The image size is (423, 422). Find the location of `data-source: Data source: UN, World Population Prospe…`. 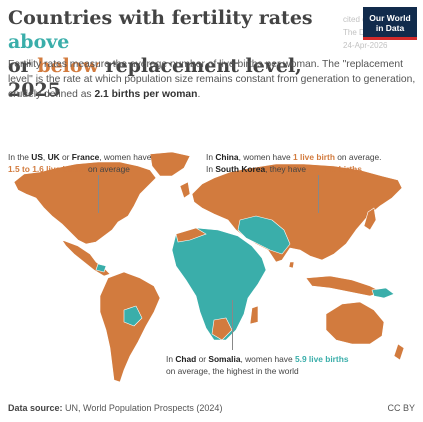

data-source: Data source: UN, World Population Prospe… is located at coordinates (115, 408).